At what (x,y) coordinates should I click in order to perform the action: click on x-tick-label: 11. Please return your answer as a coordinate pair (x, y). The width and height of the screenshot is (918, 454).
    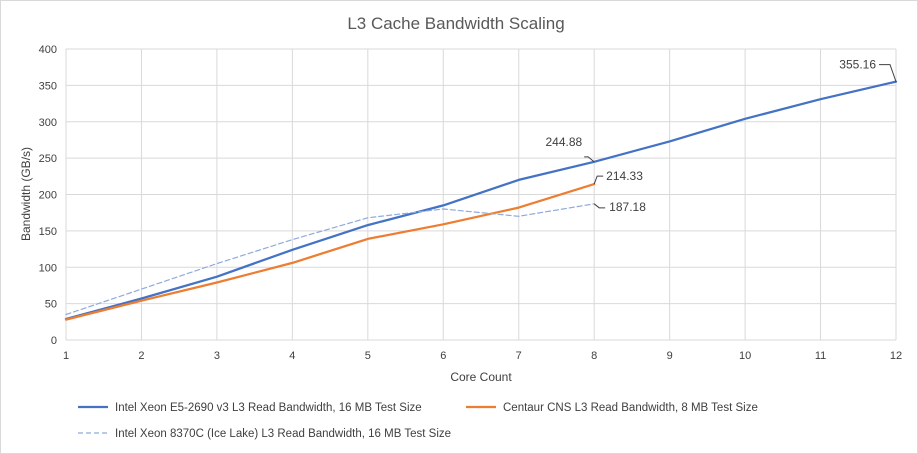
    Looking at the image, I should click on (820, 356).